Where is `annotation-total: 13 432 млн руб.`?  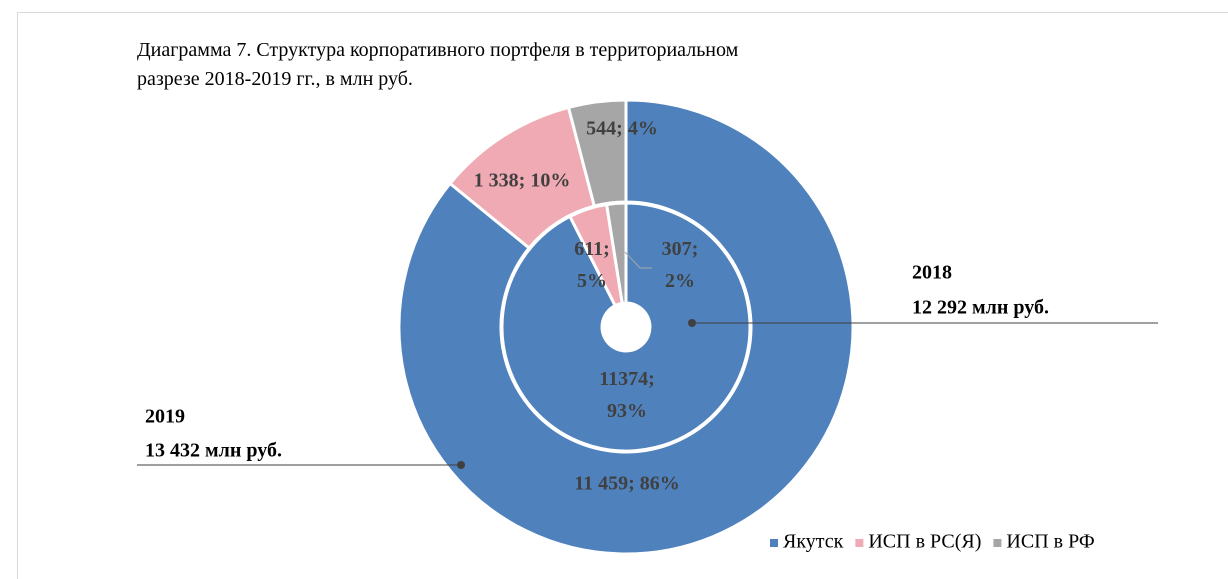 annotation-total: 13 432 млн руб. is located at coordinates (213, 451).